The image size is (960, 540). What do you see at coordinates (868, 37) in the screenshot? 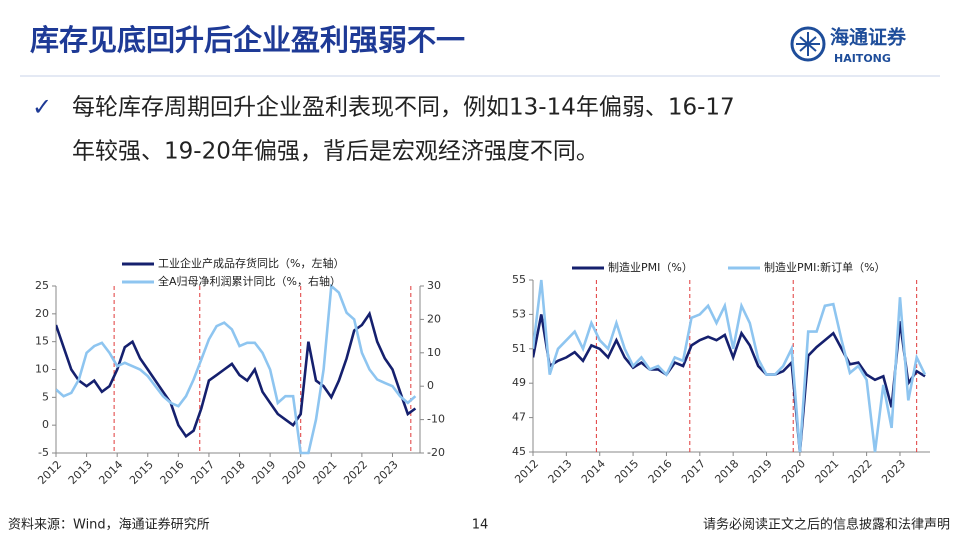
I see `logo-cn: 海通证券` at bounding box center [868, 37].